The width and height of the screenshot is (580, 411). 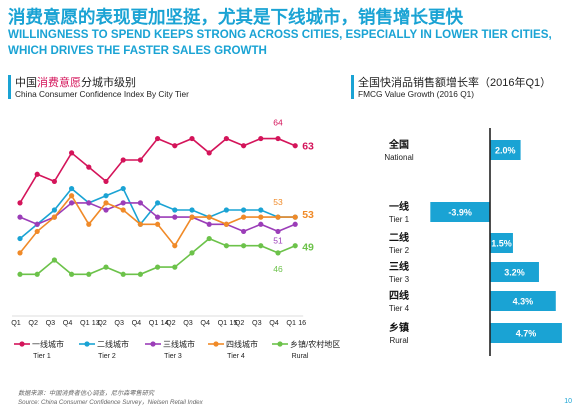 I want to click on right-section-title: 全国快消品销售额增长率（2016年Q1）, so click(x=455, y=83).